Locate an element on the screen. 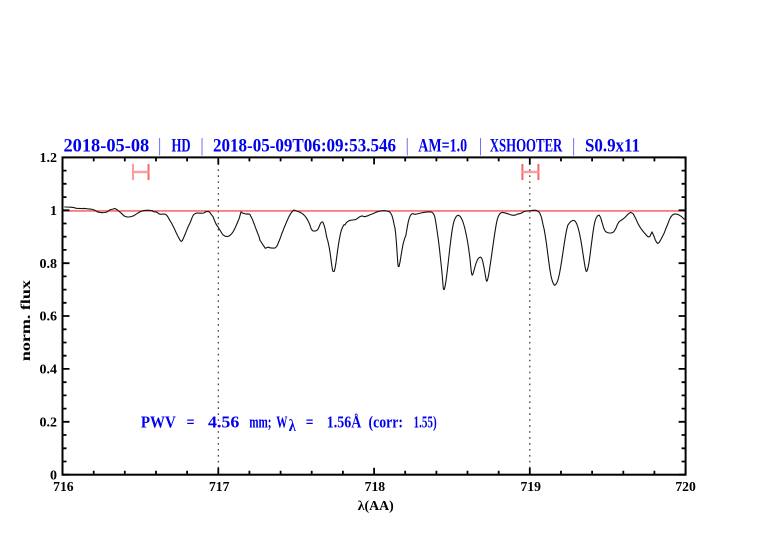  svg-text: AM=1.0 is located at coordinates (442, 146).